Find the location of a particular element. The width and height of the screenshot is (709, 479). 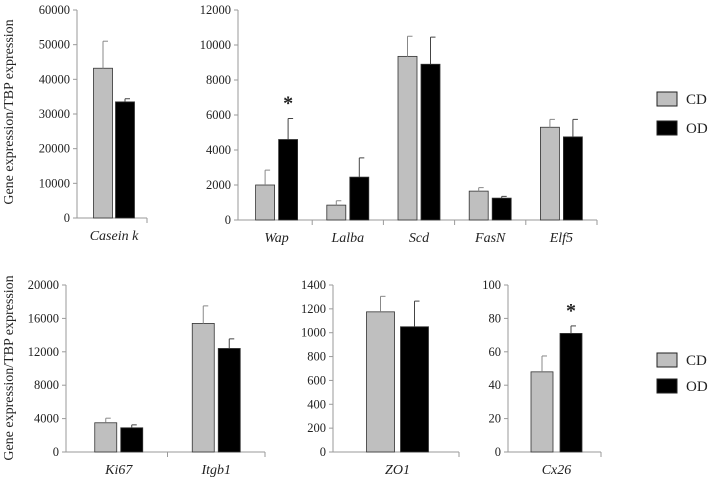

y-tick-label: 60000 is located at coordinates (54, 10).